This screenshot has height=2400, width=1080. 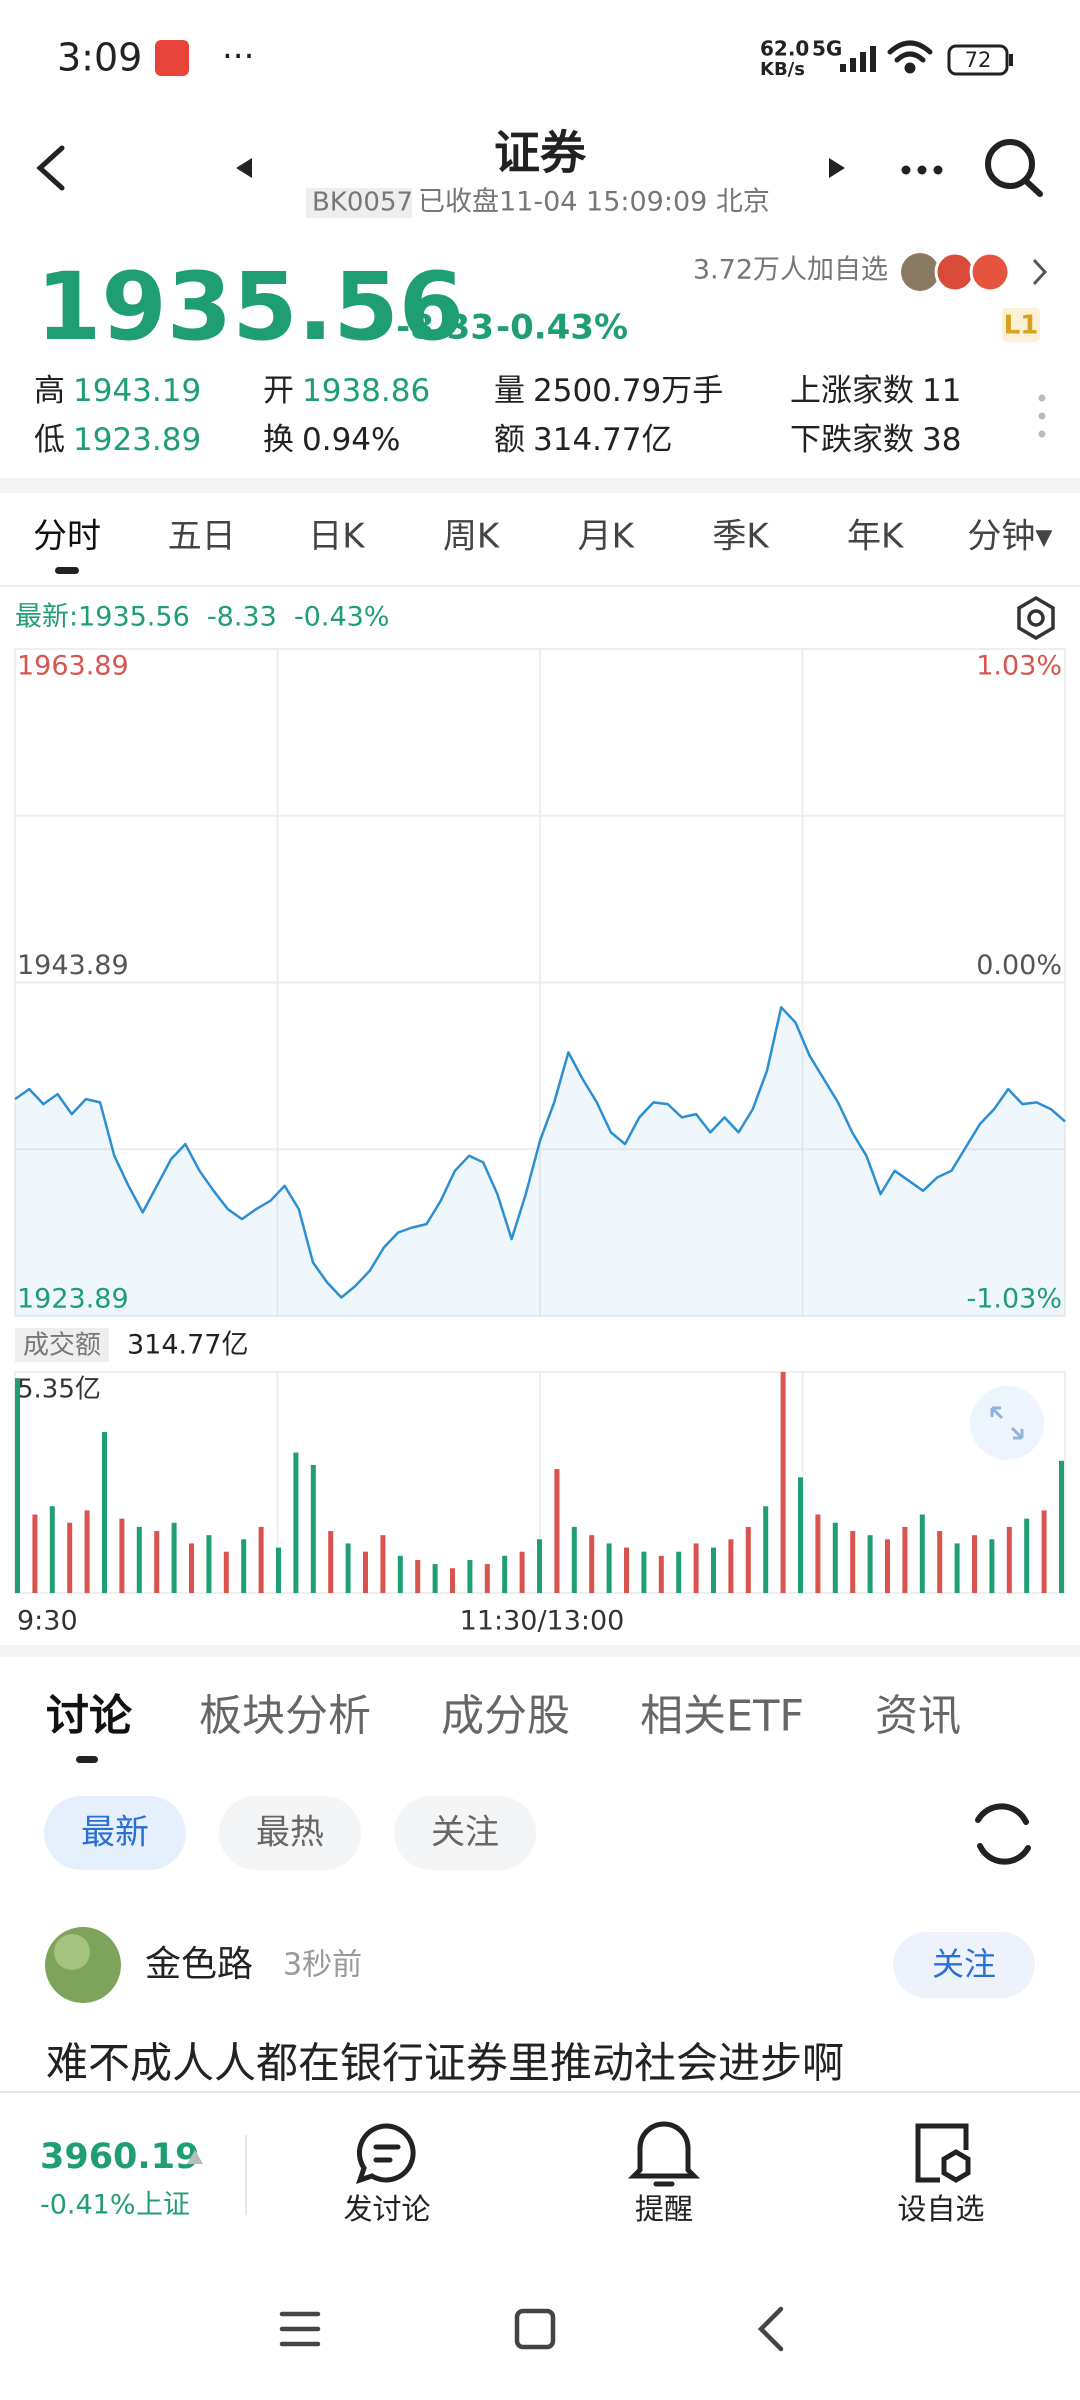 I want to click on chart-tab: 五日, so click(x=202, y=537).